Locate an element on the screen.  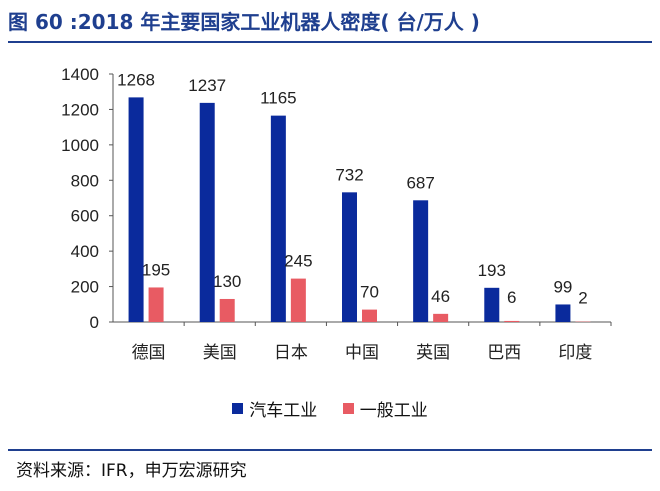
y-tick-label: 200 is located at coordinates (85, 287).